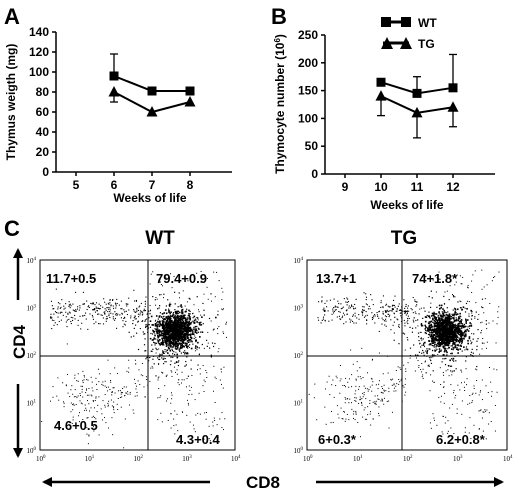 Image resolution: width=520 pixels, height=489 pixels. What do you see at coordinates (453, 106) in the screenshot?
I see `b-series-triangle-point` at bounding box center [453, 106].